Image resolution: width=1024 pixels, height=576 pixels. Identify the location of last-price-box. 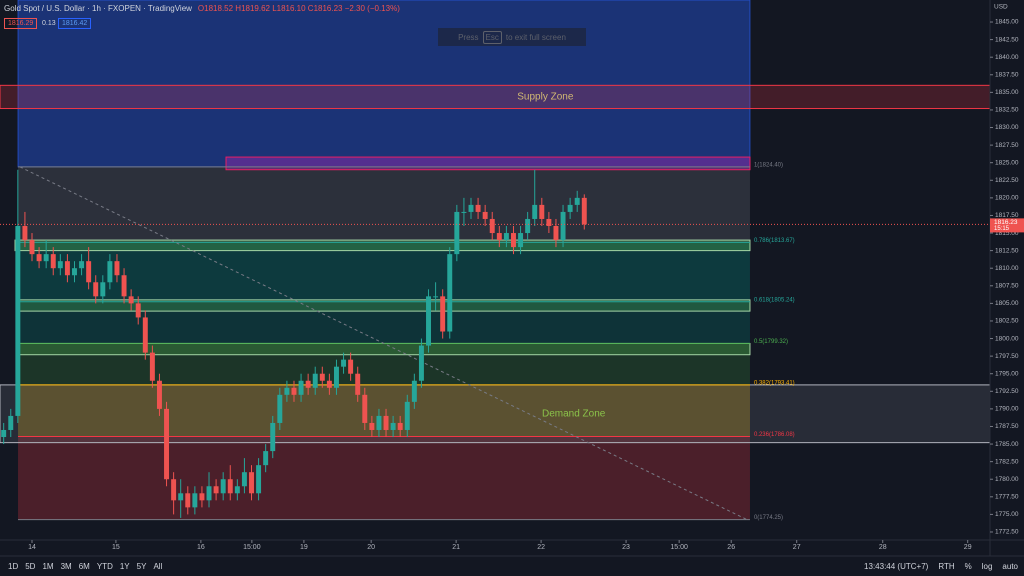
(1007, 225).